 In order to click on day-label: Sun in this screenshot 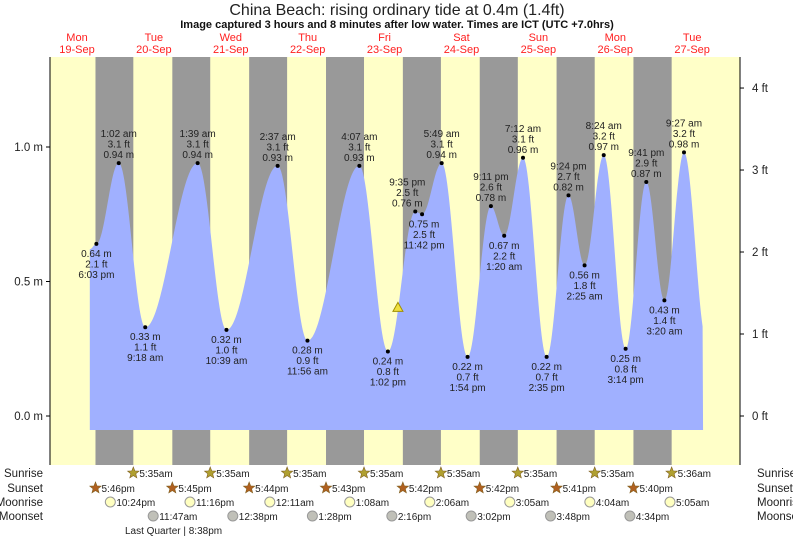, I will do `click(539, 38)`.